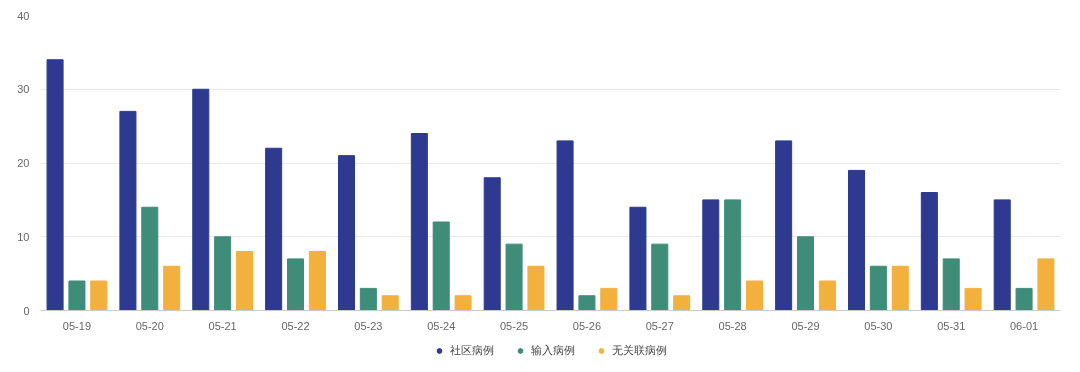  Describe the element at coordinates (472, 350) in the screenshot. I see `legend-label: 社区病例` at that location.